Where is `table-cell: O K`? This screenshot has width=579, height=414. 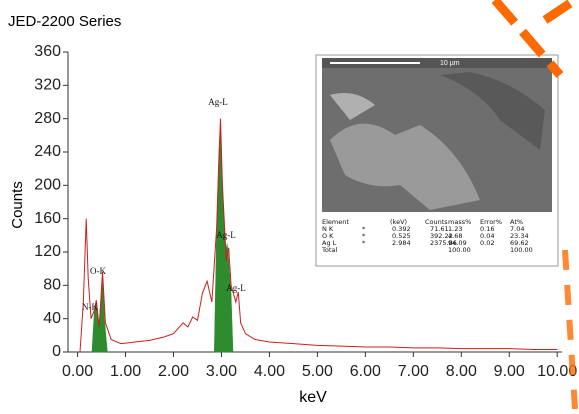 table-cell: O K is located at coordinates (328, 236).